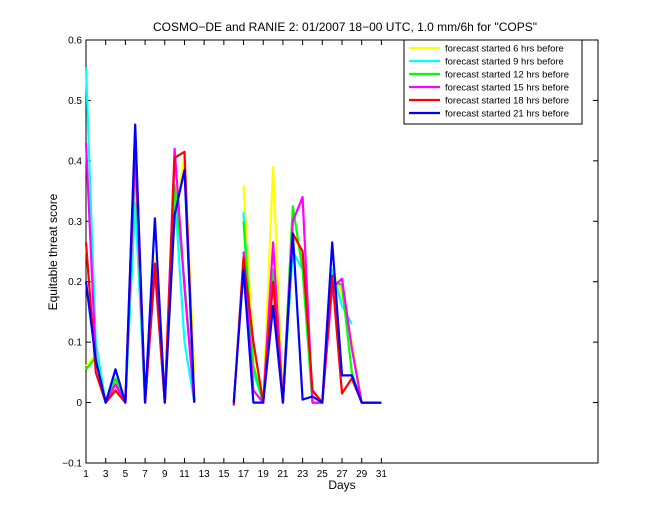 Image resolution: width=660 pixels, height=520 pixels. I want to click on x-tick-label: 23, so click(303, 474).